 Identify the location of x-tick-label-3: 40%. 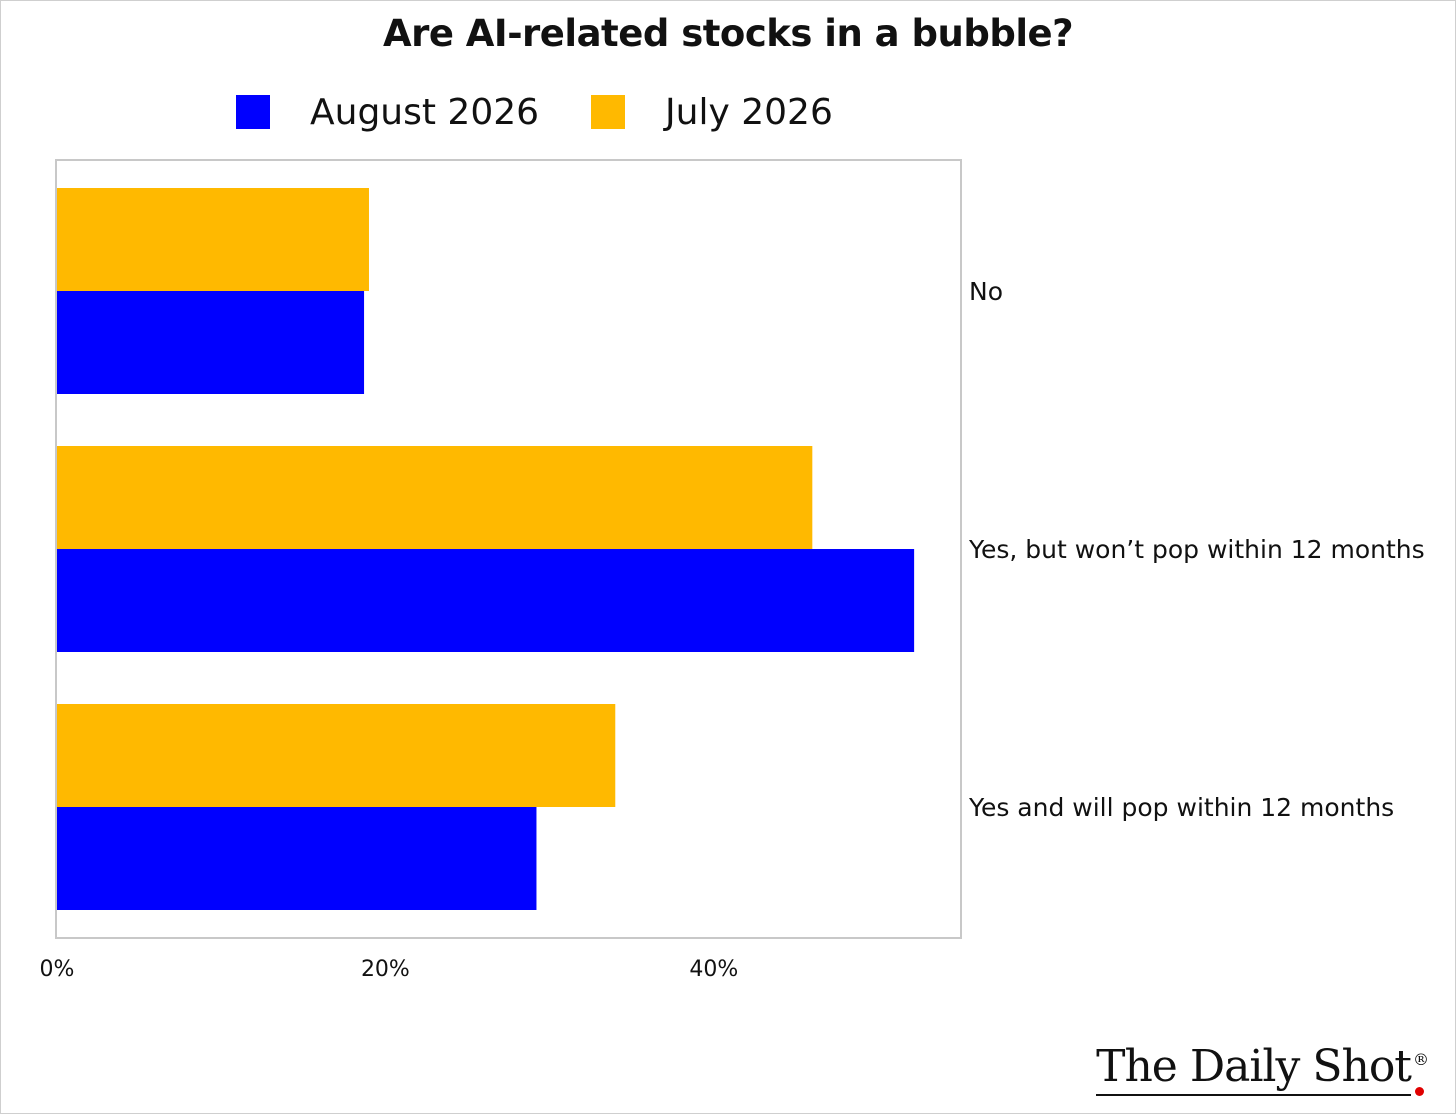
(713, 969).